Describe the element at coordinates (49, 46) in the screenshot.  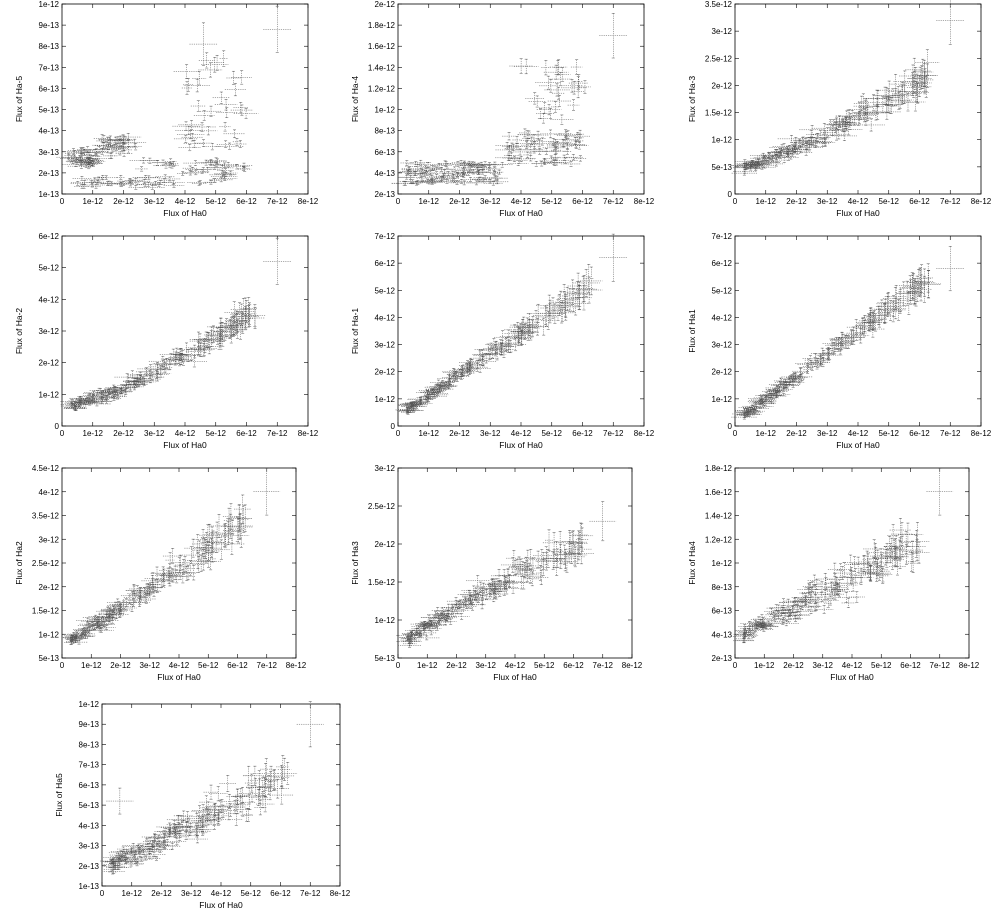
I see `y-tick-label: 8e-13` at that location.